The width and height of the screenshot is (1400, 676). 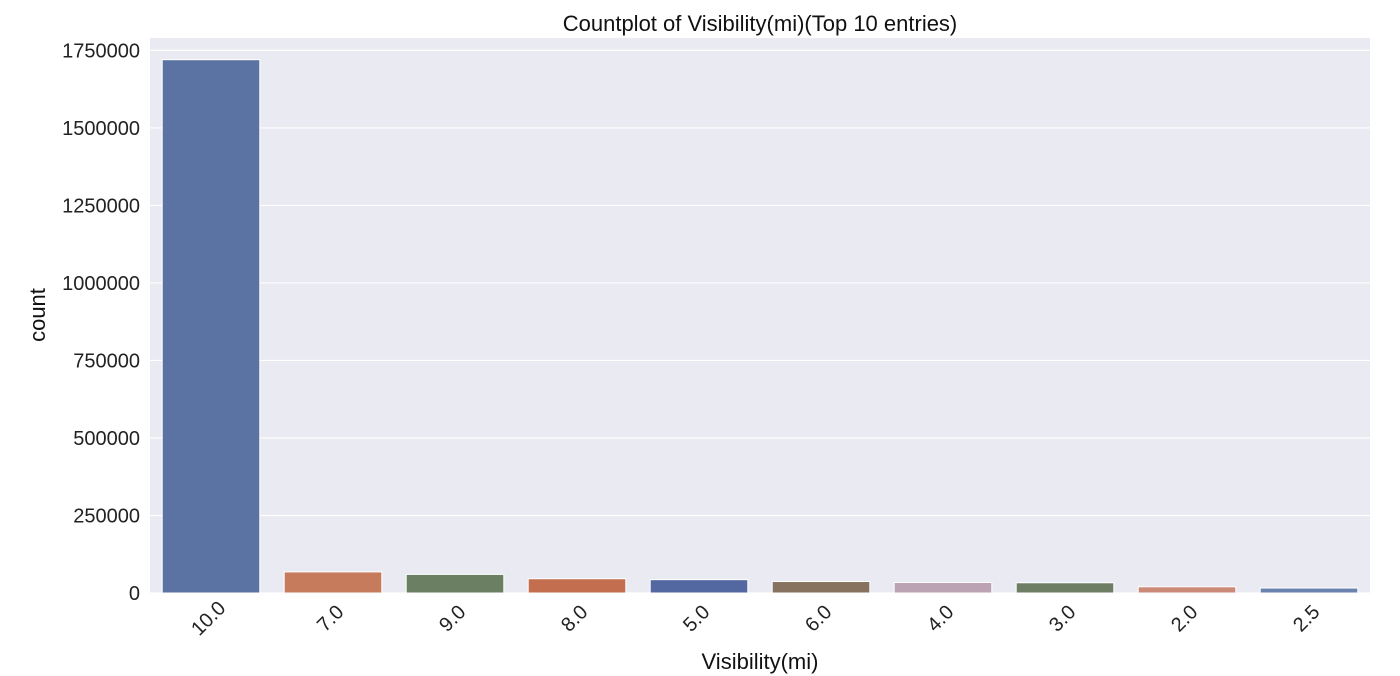 I want to click on y-tick-label: 1500000, so click(x=101, y=129).